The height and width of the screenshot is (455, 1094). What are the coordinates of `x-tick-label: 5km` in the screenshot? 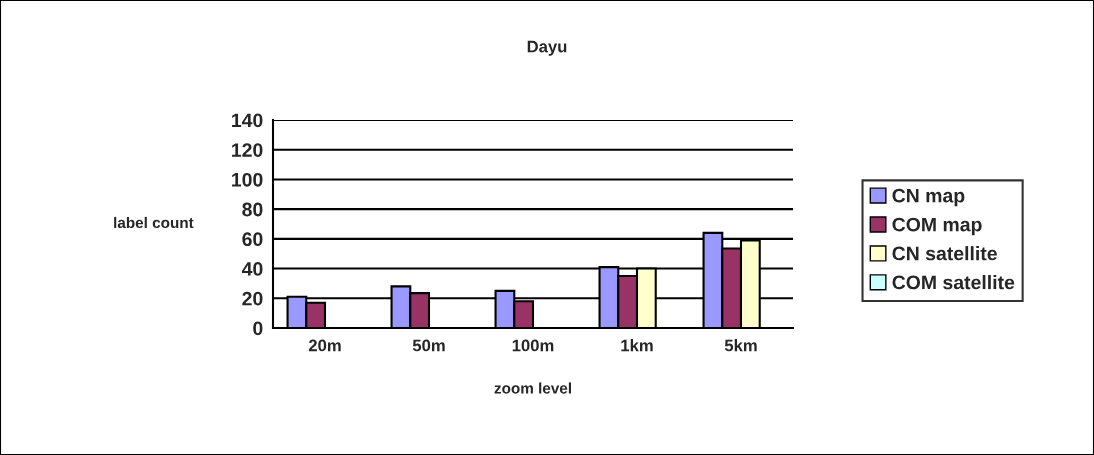 It's located at (740, 345).